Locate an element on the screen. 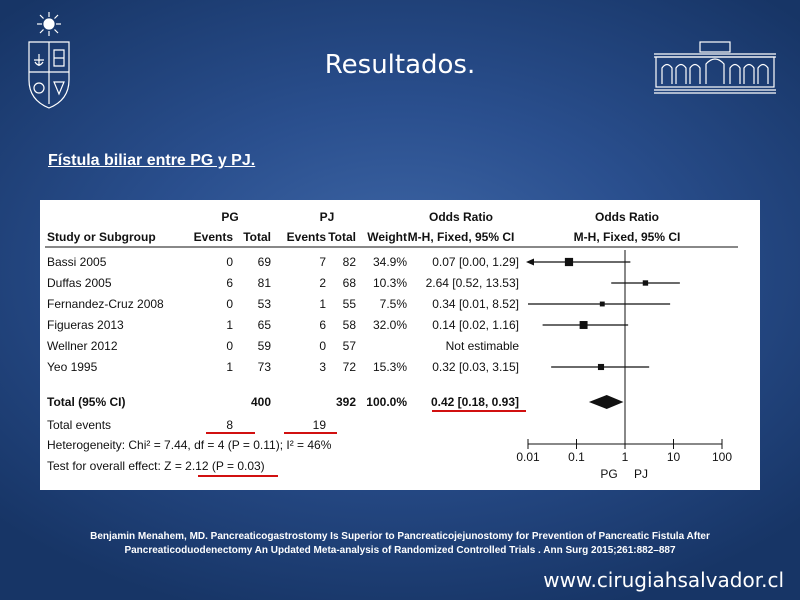 The image size is (800, 600). total-weight: 100.0% is located at coordinates (386, 402).